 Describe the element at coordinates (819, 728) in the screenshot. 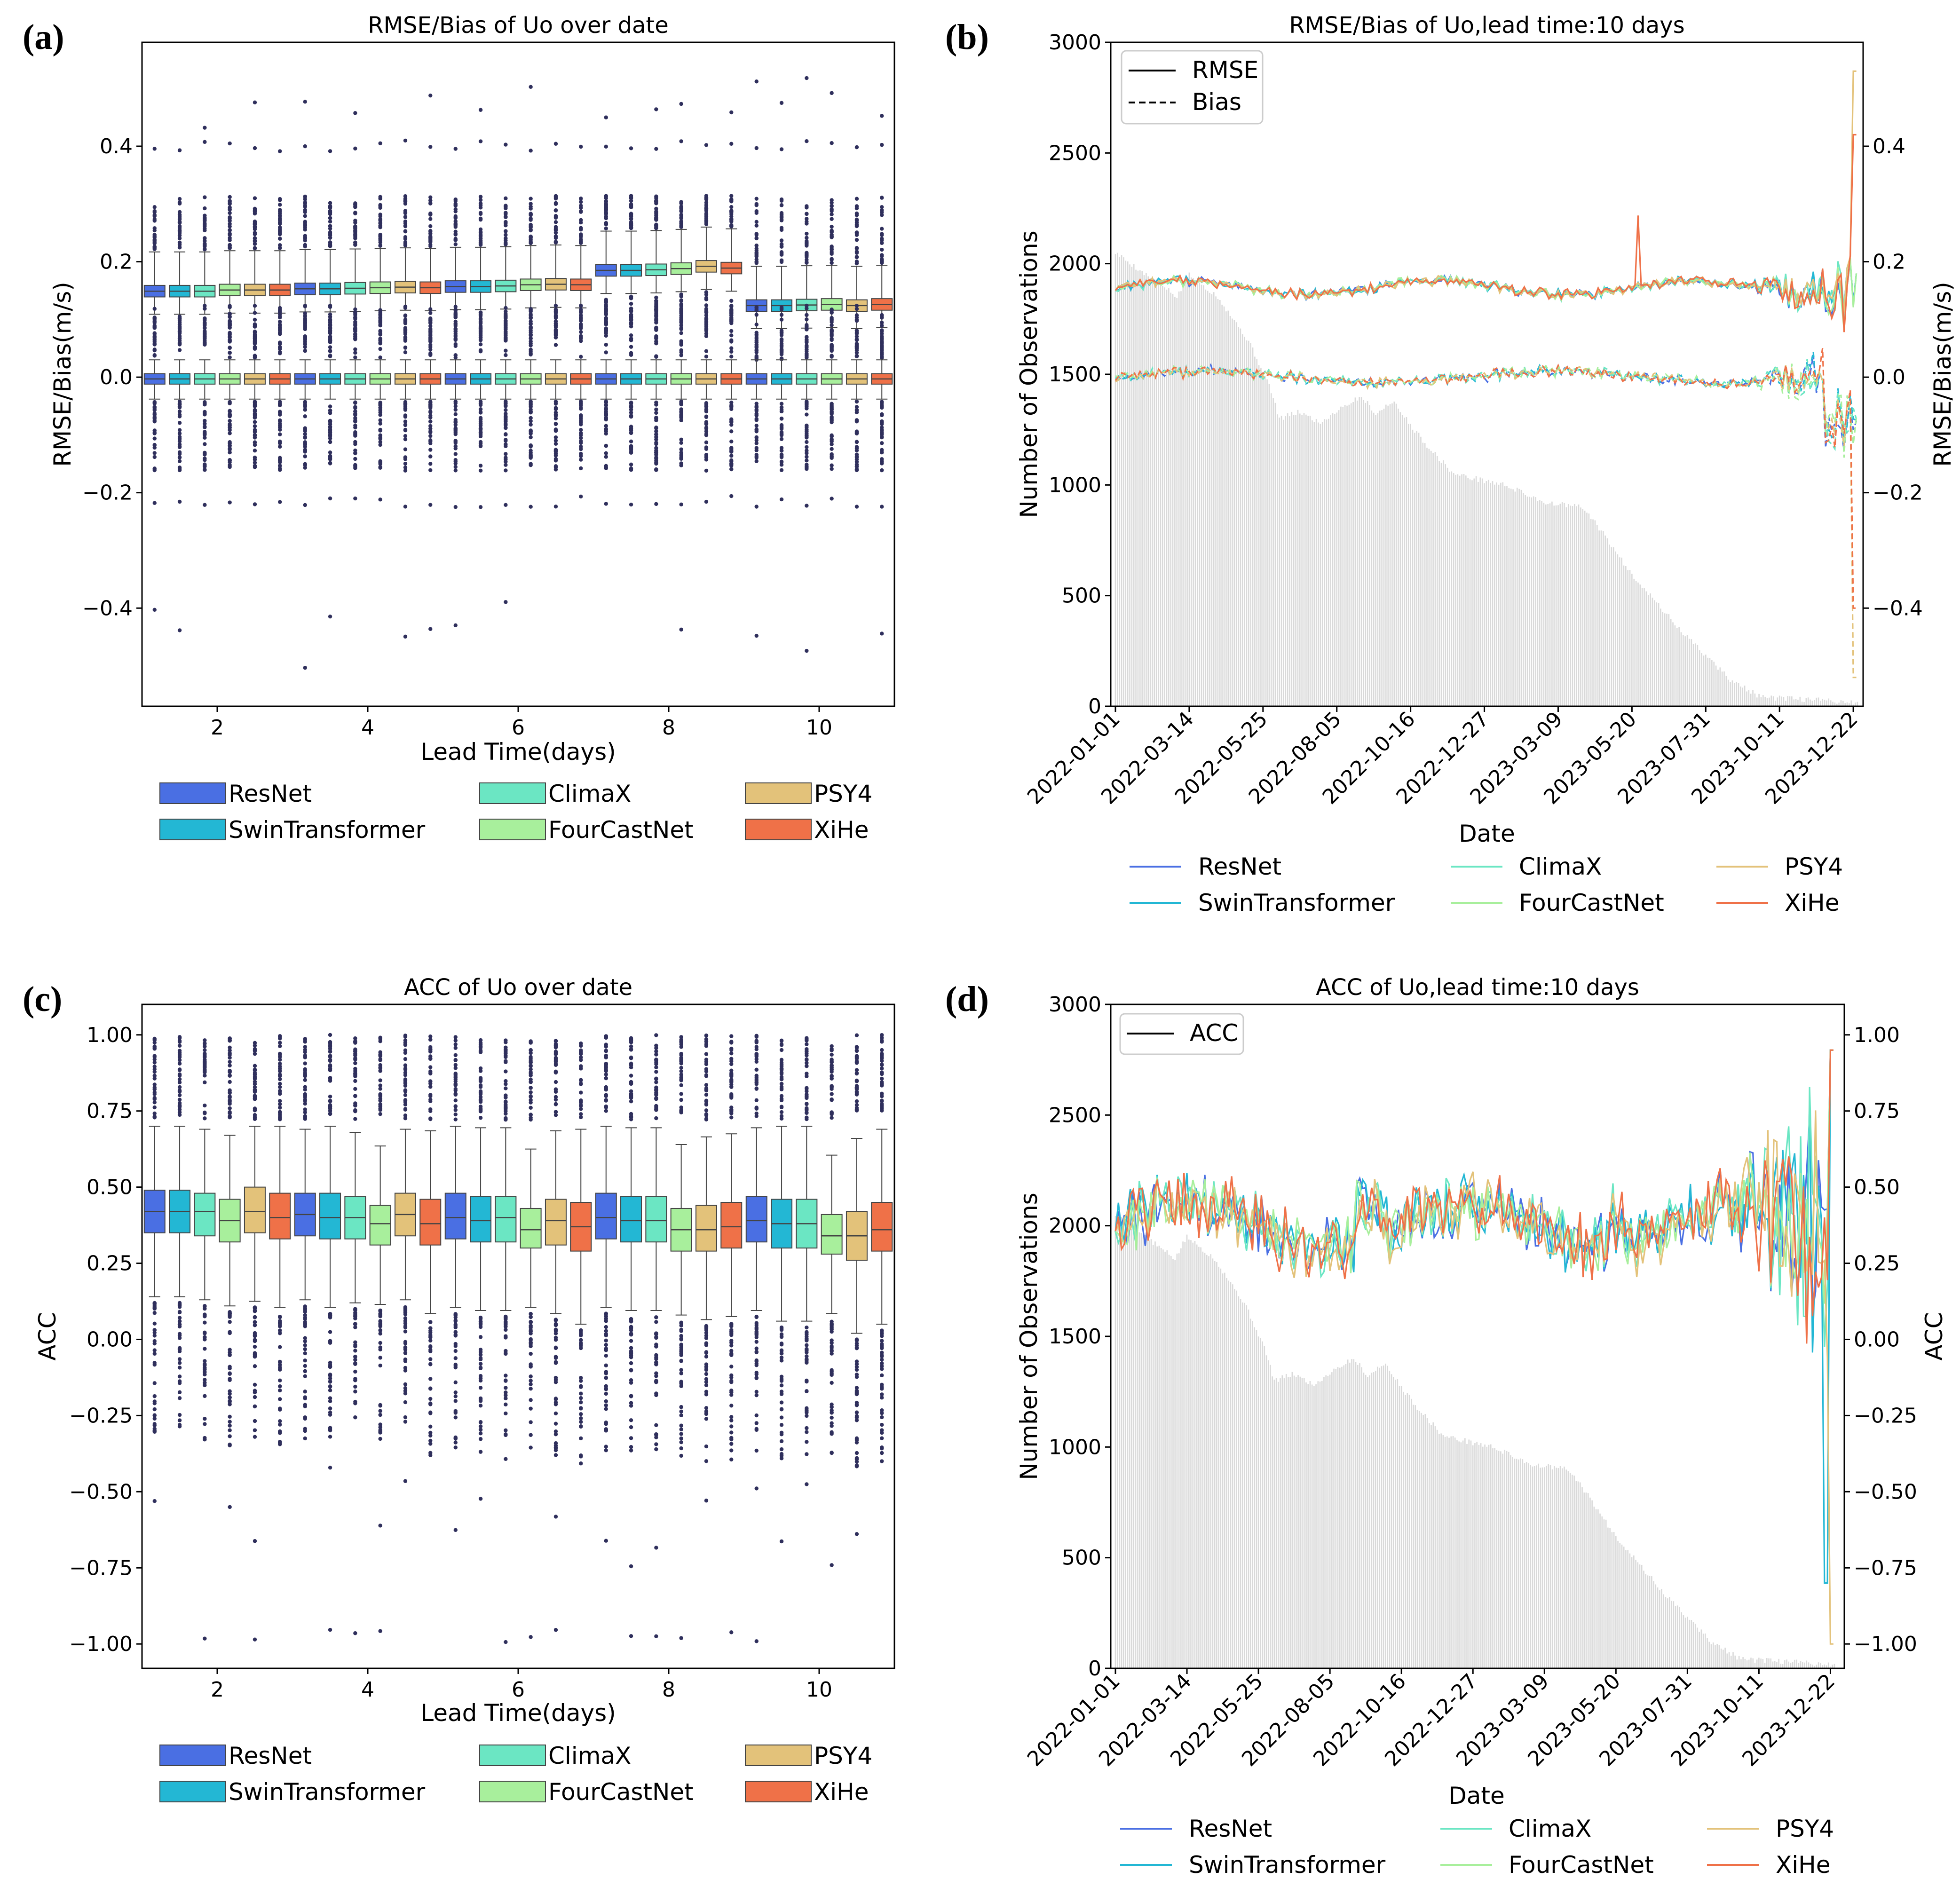

I see `x-tick-label-a: 10` at that location.